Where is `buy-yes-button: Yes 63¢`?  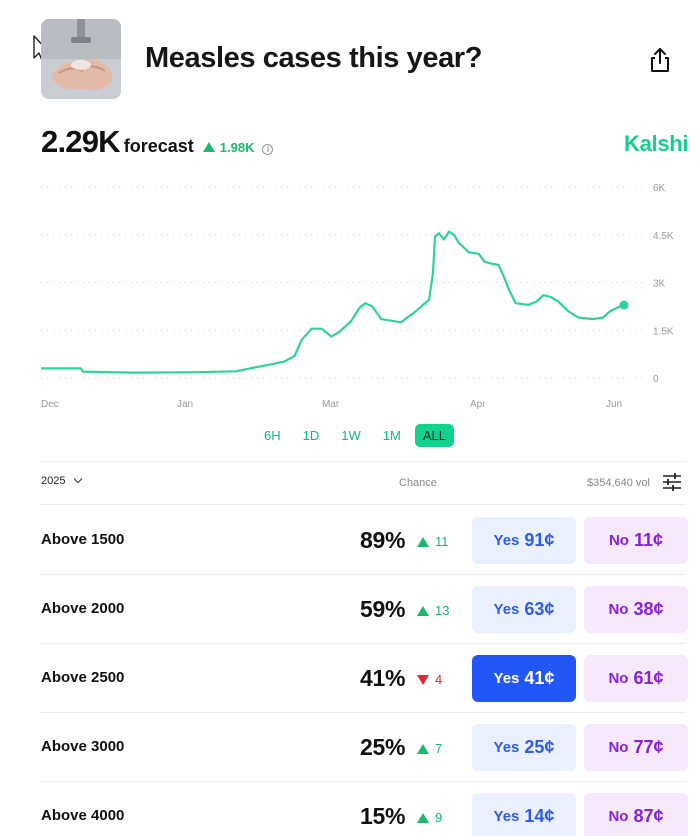 buy-yes-button: Yes 63¢ is located at coordinates (524, 609).